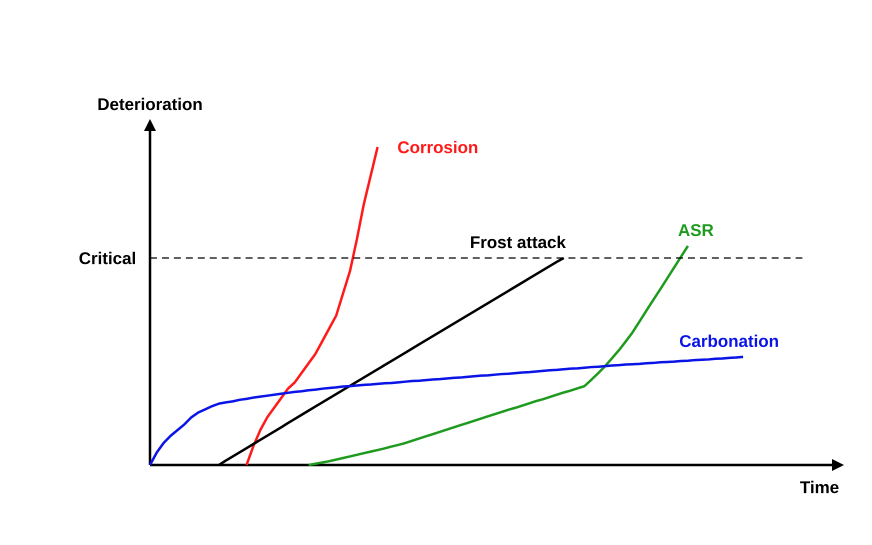  I want to click on series-label: Carbonation, so click(729, 341).